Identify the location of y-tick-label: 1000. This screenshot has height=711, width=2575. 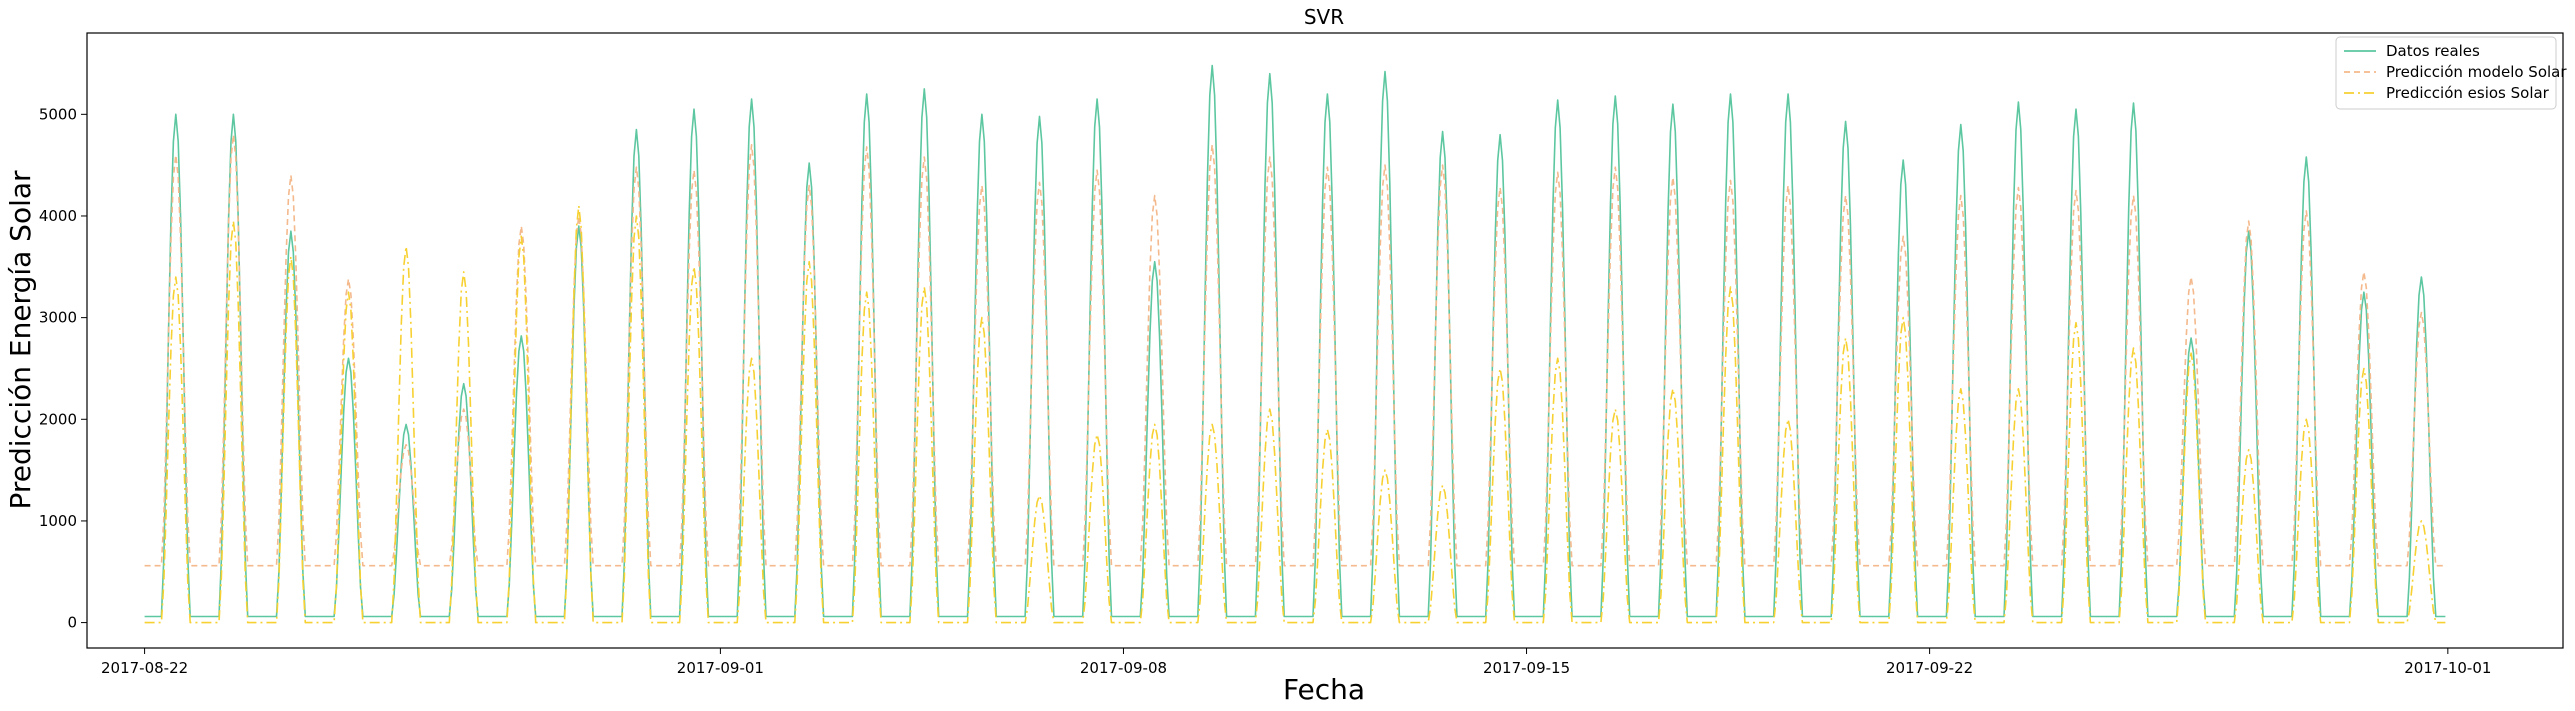
(58, 521).